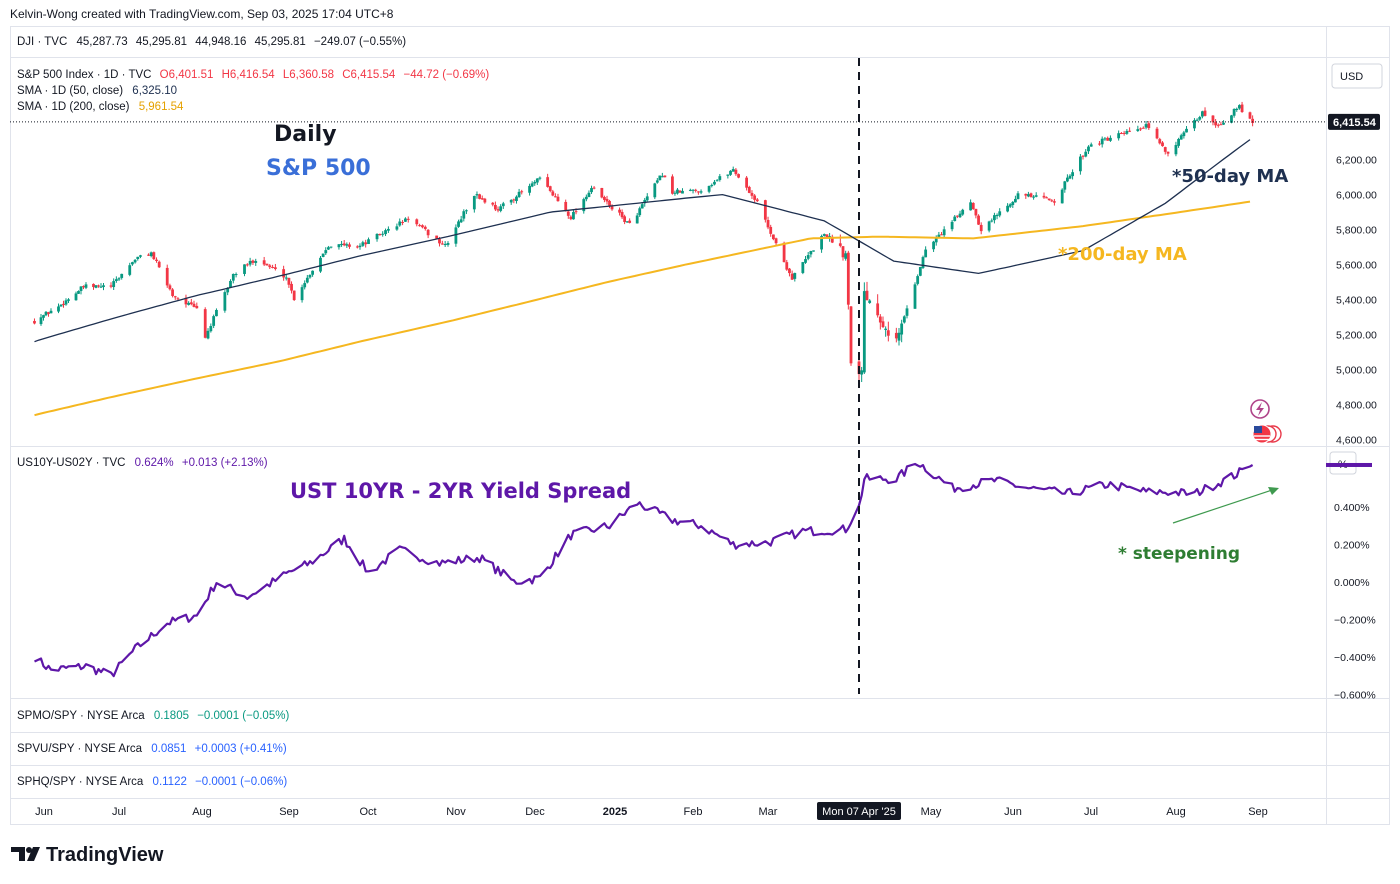 This screenshot has height=884, width=1400. Describe the element at coordinates (154, 91) in the screenshot. I see `sma50-value: 6,325.10` at that location.